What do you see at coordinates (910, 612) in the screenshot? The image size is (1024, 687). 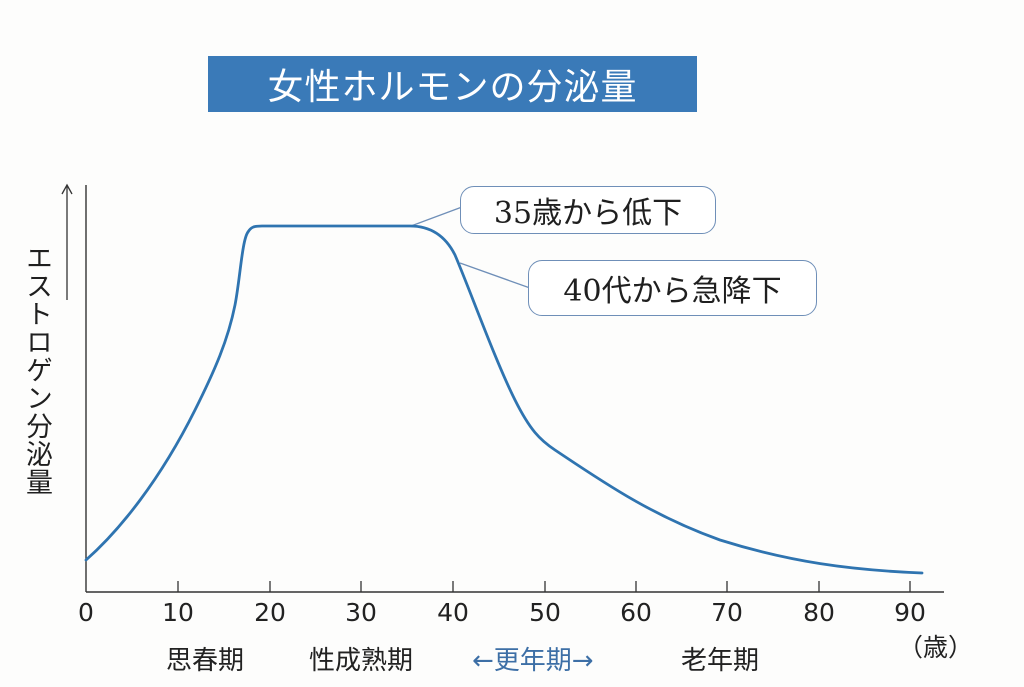 I see `x-tick-label: 90` at bounding box center [910, 612].